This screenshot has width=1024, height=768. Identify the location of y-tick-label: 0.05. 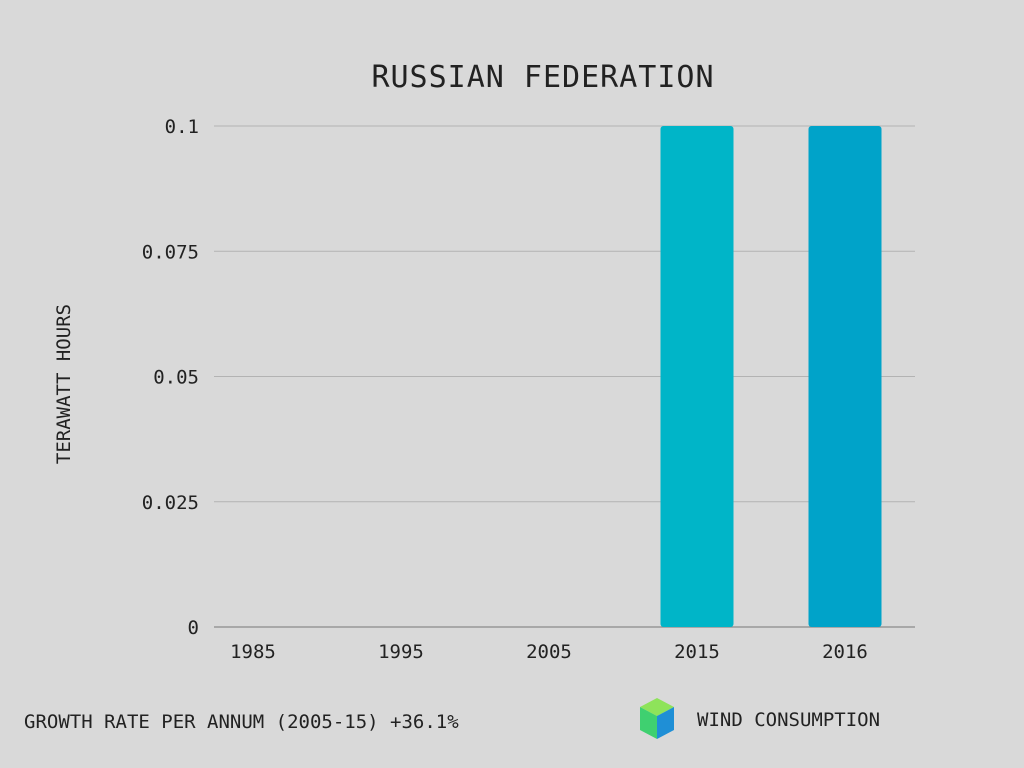
(176, 378).